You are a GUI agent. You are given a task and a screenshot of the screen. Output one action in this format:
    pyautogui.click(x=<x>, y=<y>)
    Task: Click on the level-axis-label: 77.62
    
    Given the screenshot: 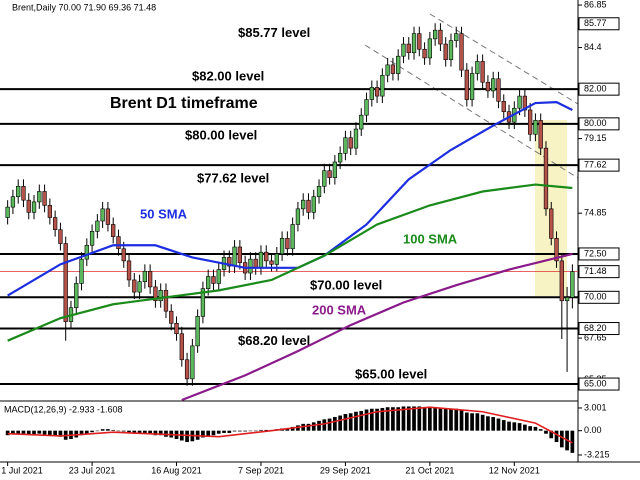 What is the action you would take?
    pyautogui.click(x=595, y=165)
    